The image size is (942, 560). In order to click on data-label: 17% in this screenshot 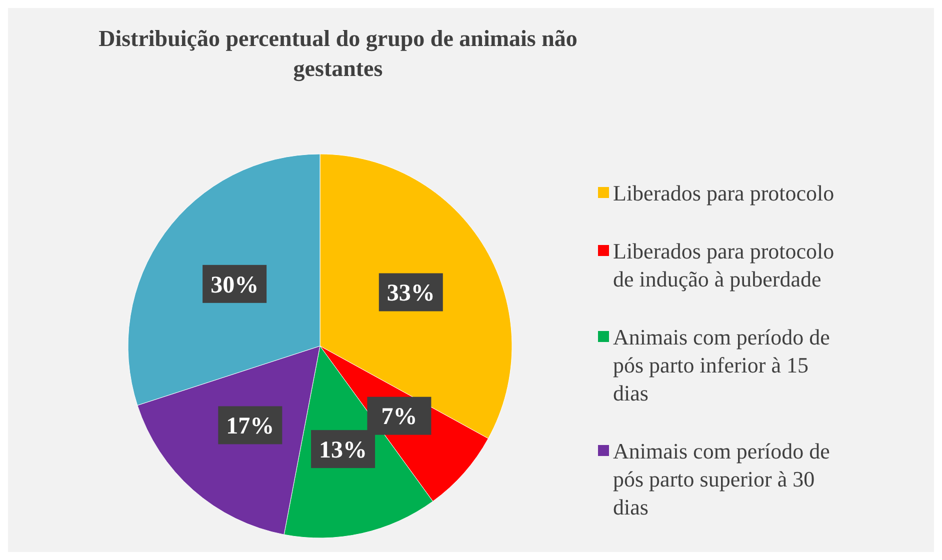, I will do `click(250, 427)`.